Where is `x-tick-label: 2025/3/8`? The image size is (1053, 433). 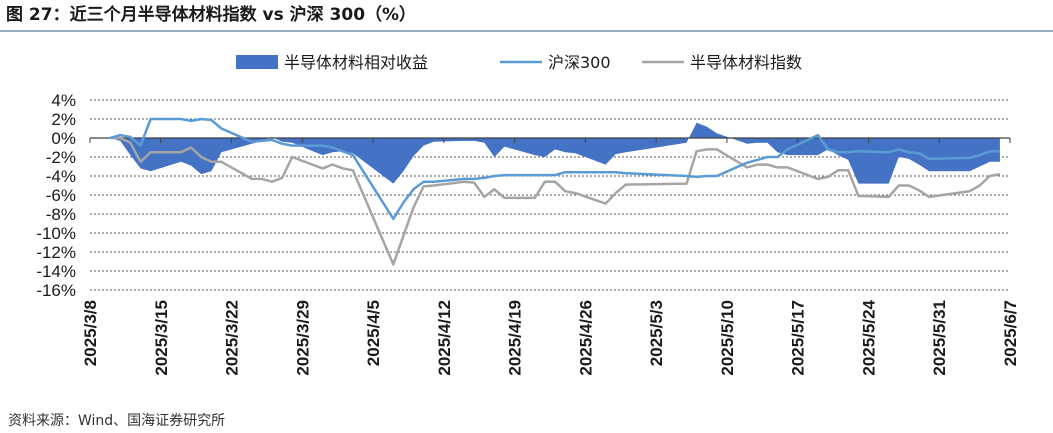 x-tick-label: 2025/3/8 is located at coordinates (90, 333).